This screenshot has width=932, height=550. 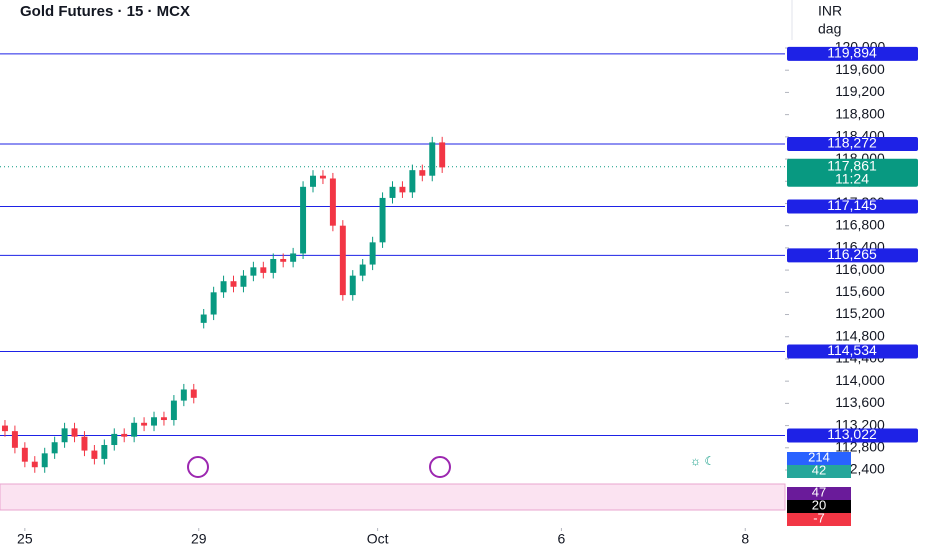 I want to click on x-tick-label: 8, so click(x=745, y=539).